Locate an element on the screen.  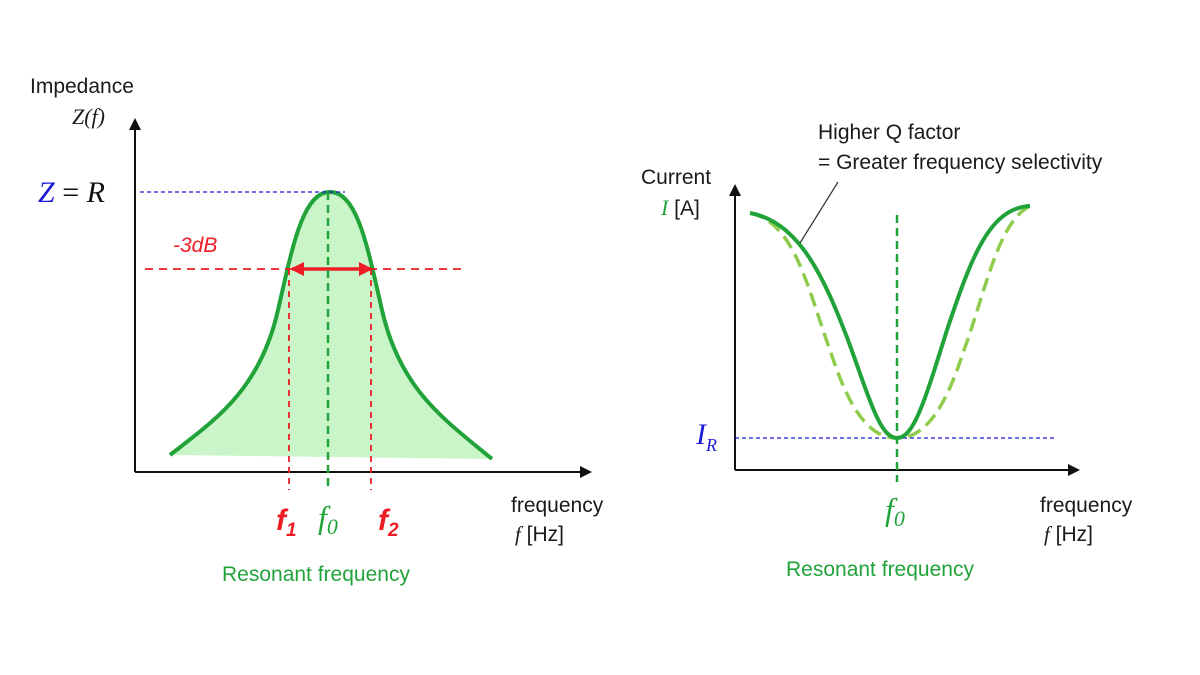
q-annotation-line1: Higher Q factor is located at coordinates (889, 132).